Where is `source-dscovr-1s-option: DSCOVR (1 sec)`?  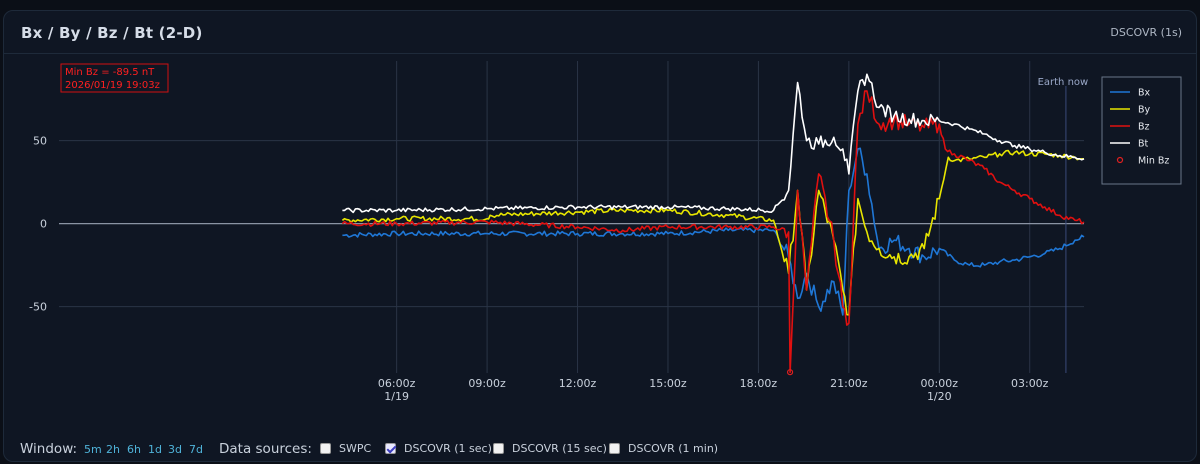
source-dscovr-1s-option: DSCOVR (1 sec) is located at coordinates (438, 448).